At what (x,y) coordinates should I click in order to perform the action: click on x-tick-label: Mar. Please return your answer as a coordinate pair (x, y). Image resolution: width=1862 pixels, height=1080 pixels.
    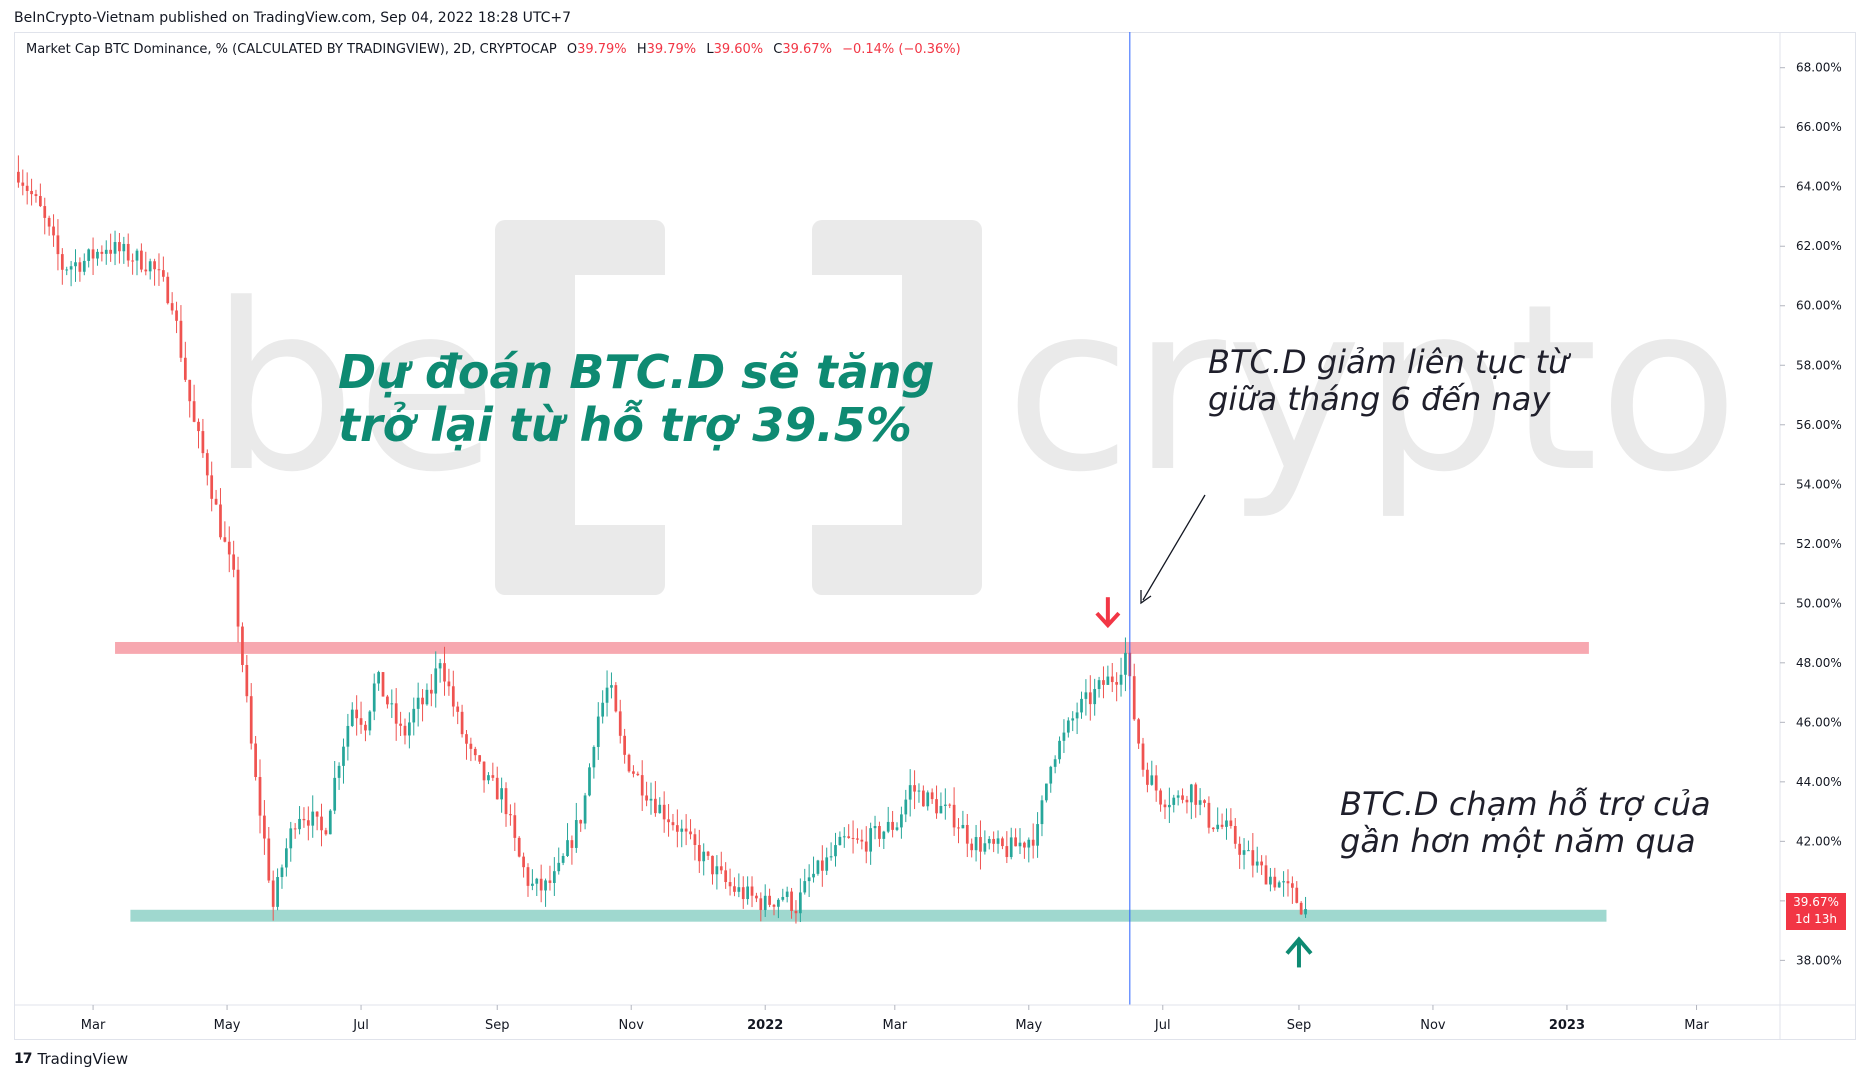
    Looking at the image, I should click on (895, 1025).